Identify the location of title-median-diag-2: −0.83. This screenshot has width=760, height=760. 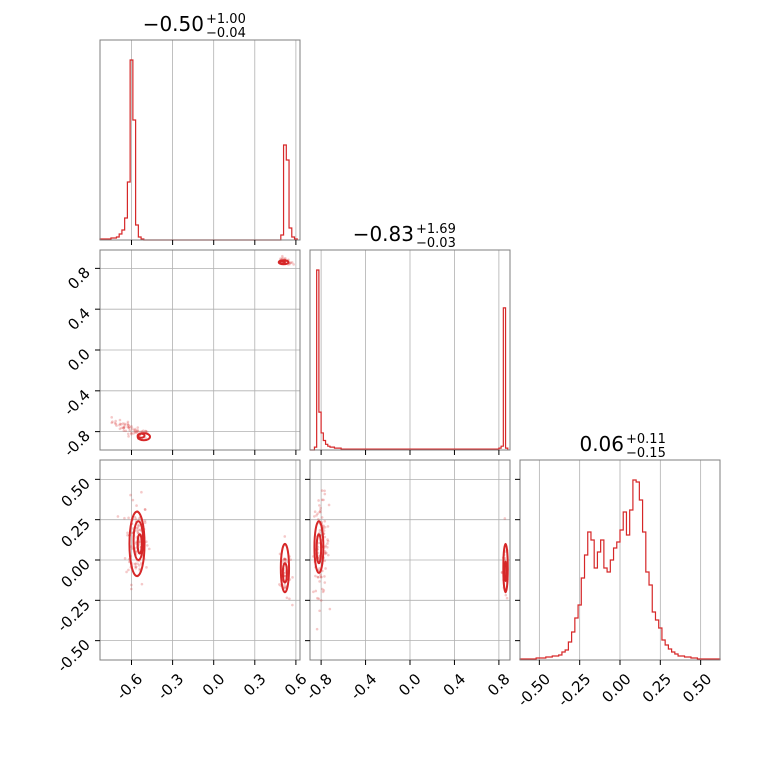
(383, 234).